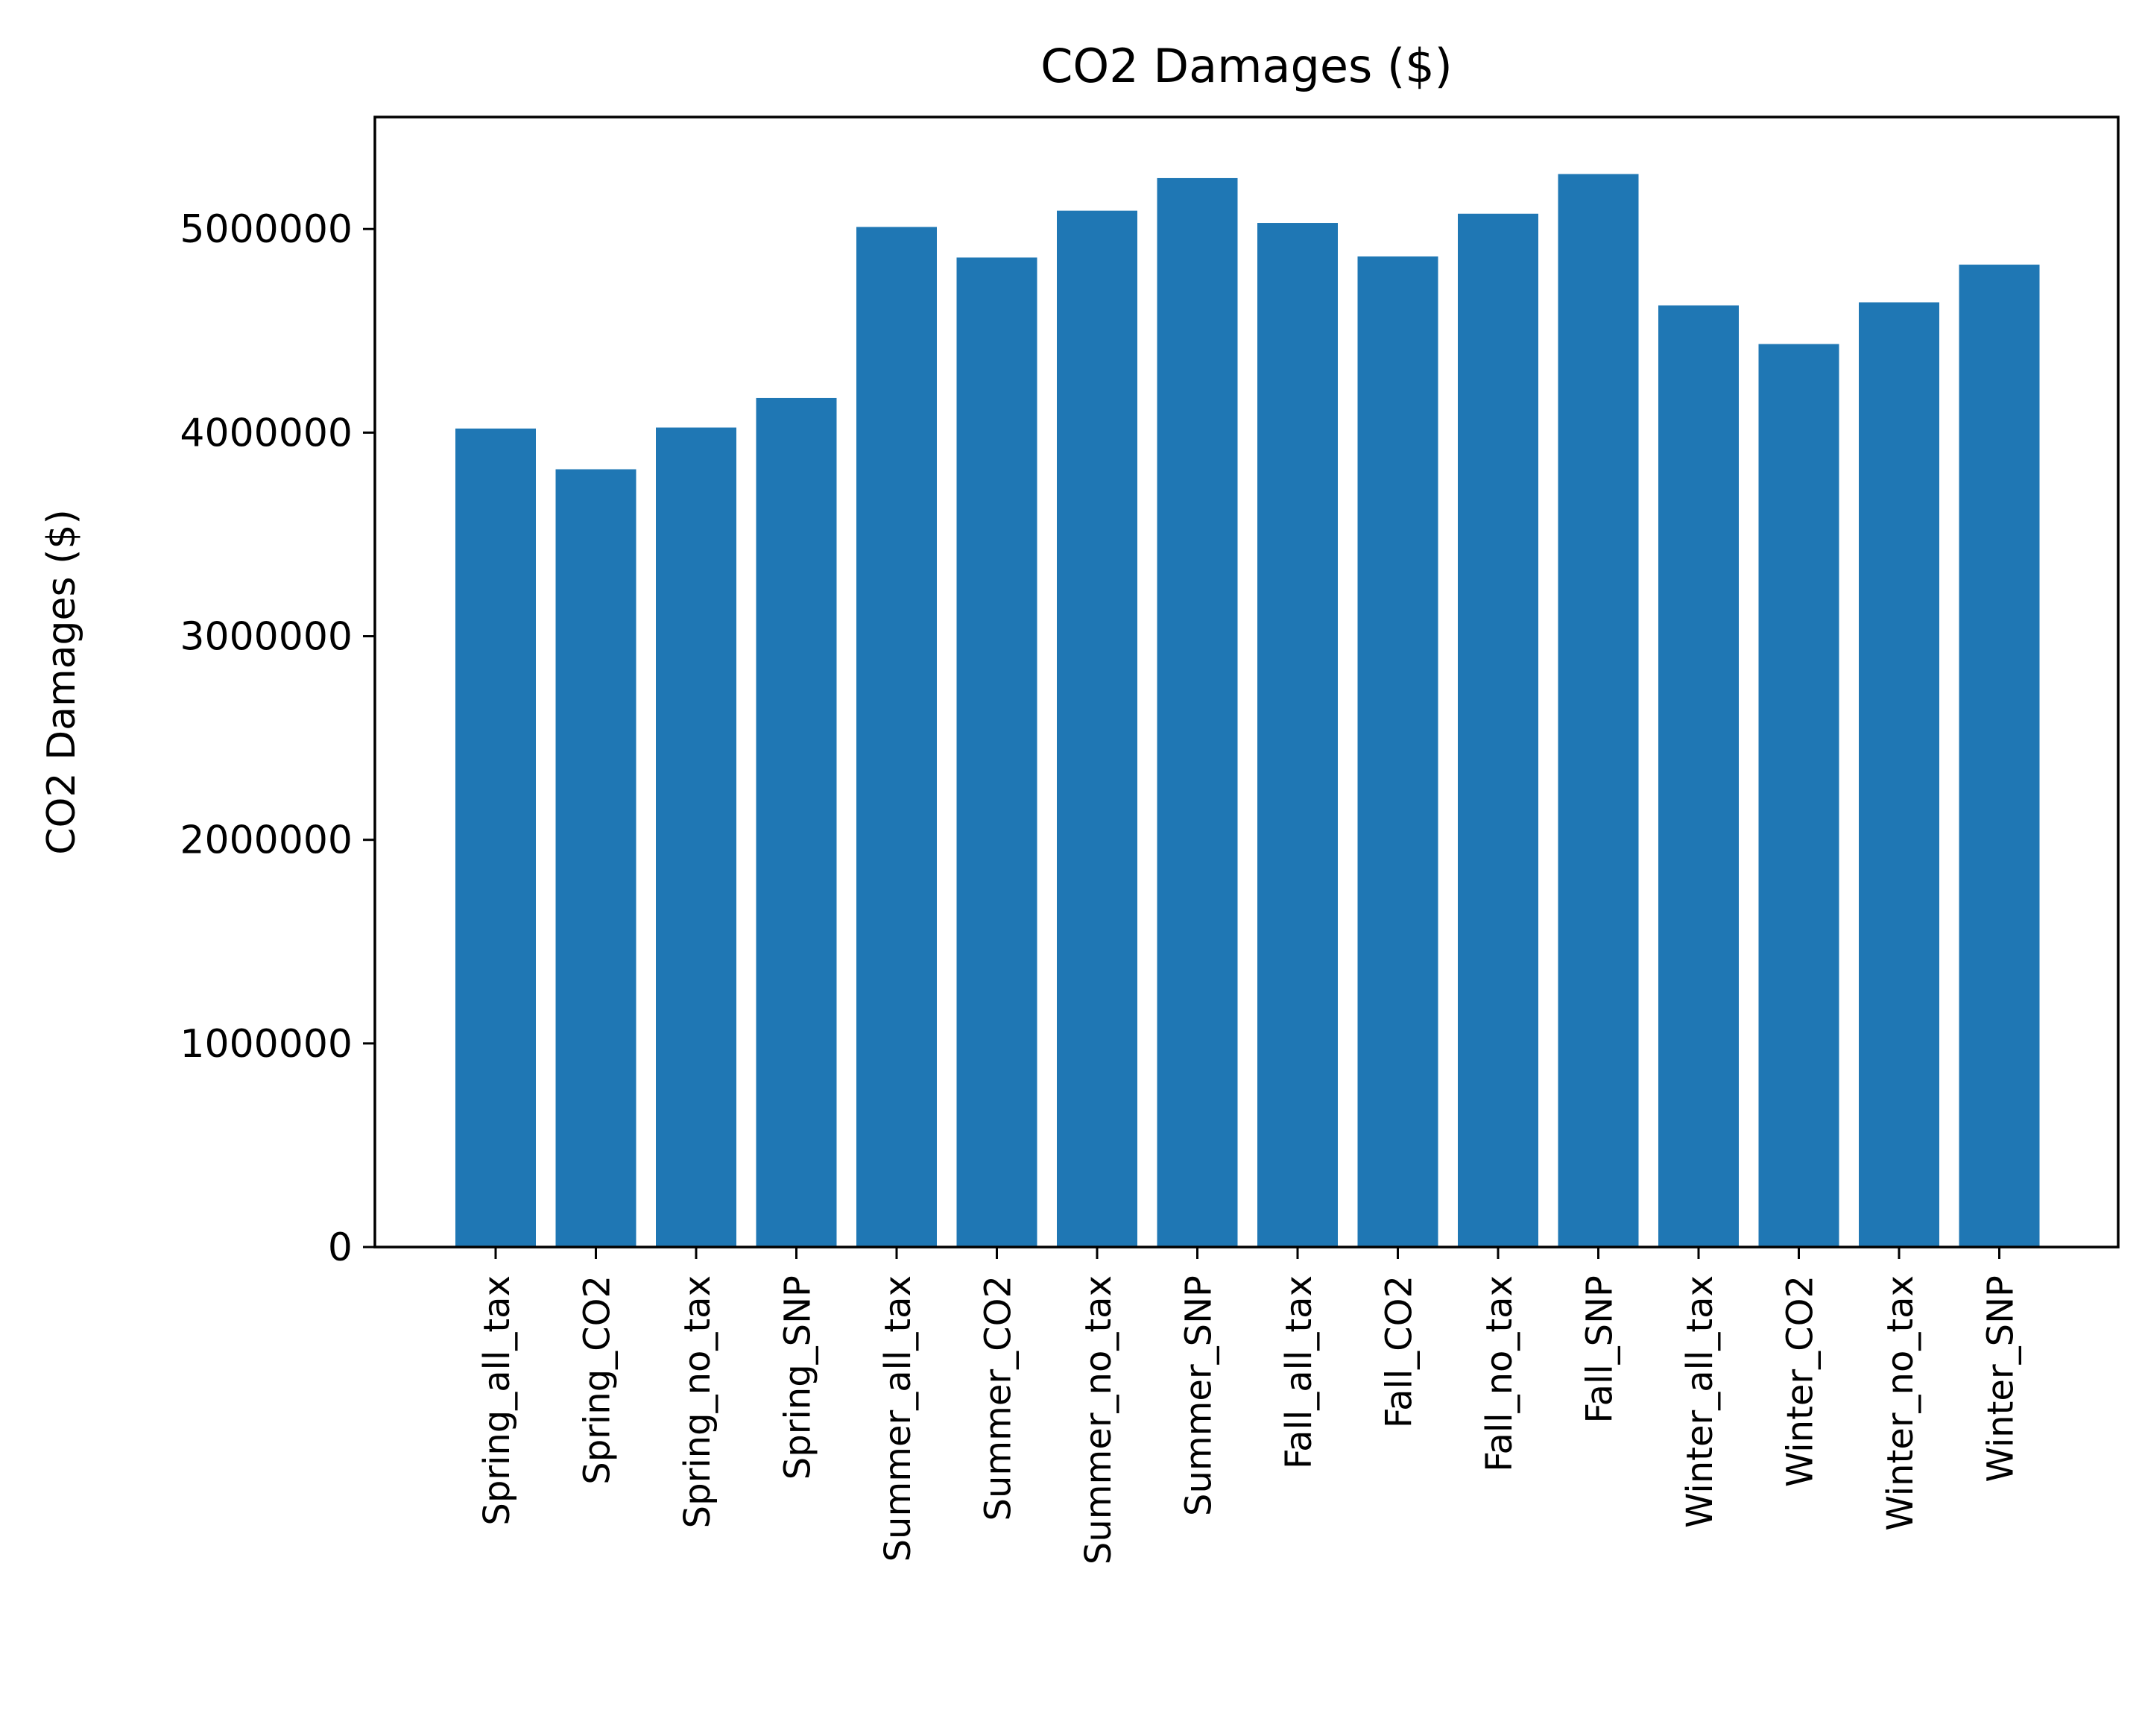 This screenshot has width=2145, height=1736. I want to click on chart-title: CO2 Damages ($), so click(1246, 66).